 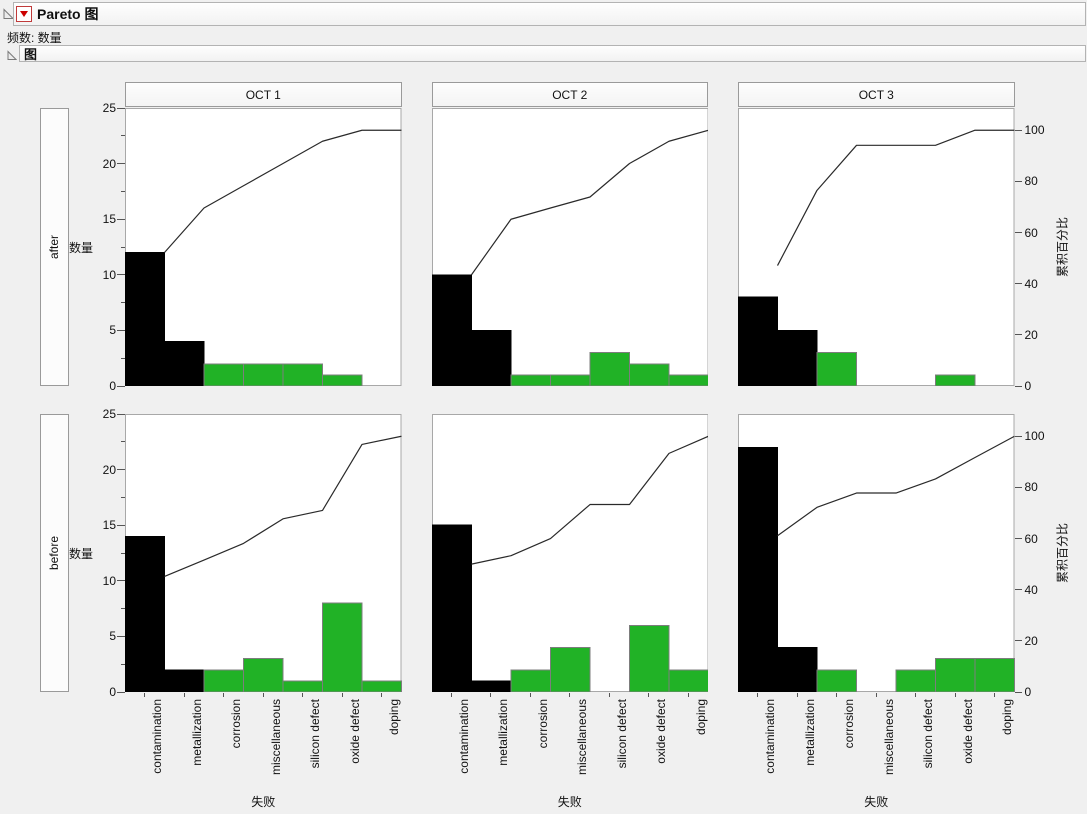 I want to click on report-title-bar: Pareto 图, so click(x=549, y=14).